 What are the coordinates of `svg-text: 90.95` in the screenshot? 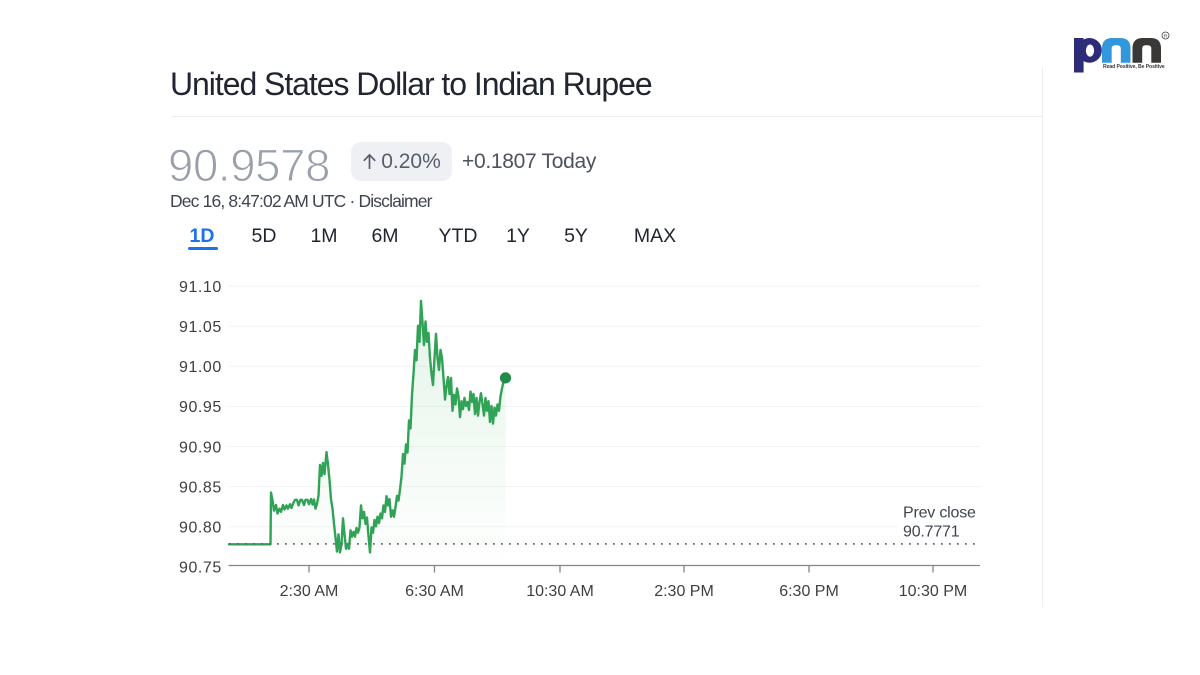 It's located at (200, 407).